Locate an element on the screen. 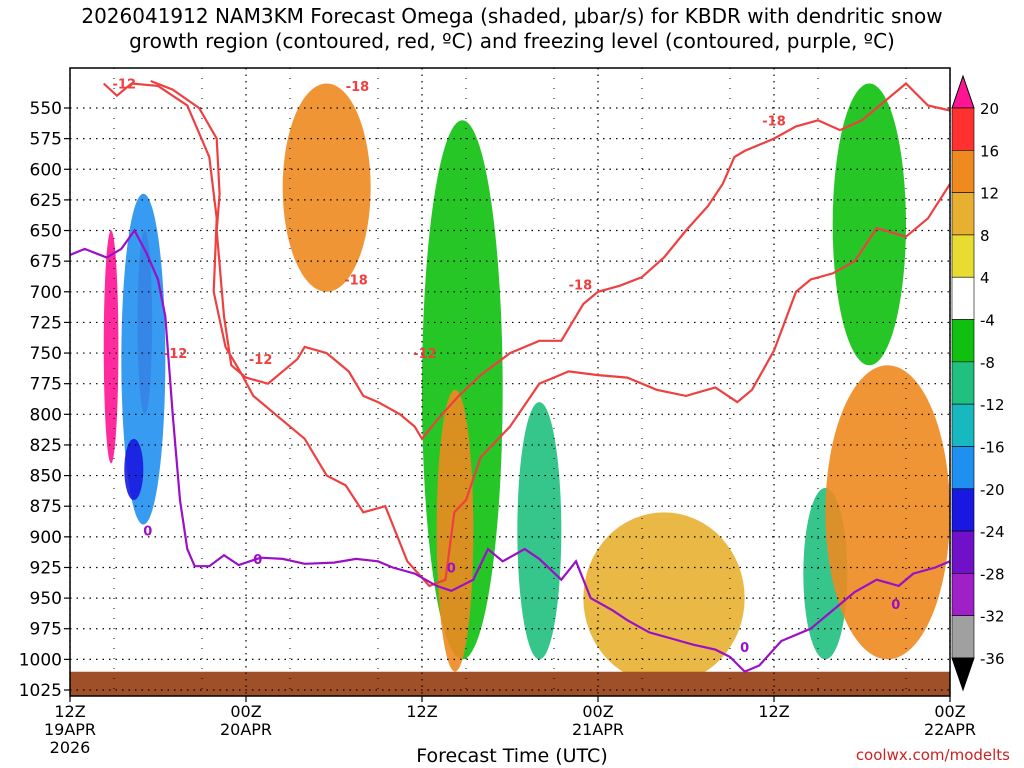 Image resolution: width=1024 pixels, height=768 pixels. colorbar-label-7: -12 is located at coordinates (992, 405).